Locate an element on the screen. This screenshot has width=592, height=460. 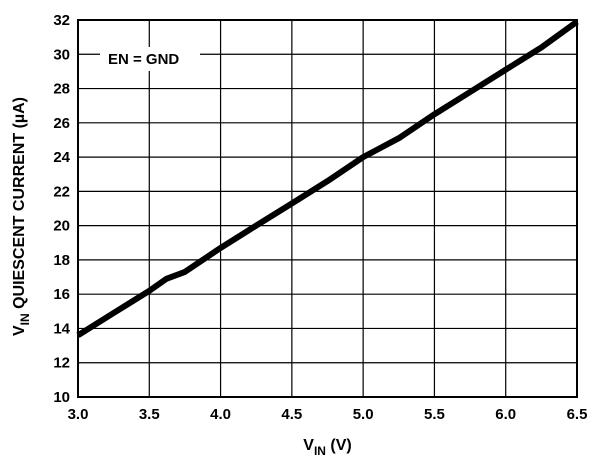
y-tick-label: 24 is located at coordinates (61, 157).